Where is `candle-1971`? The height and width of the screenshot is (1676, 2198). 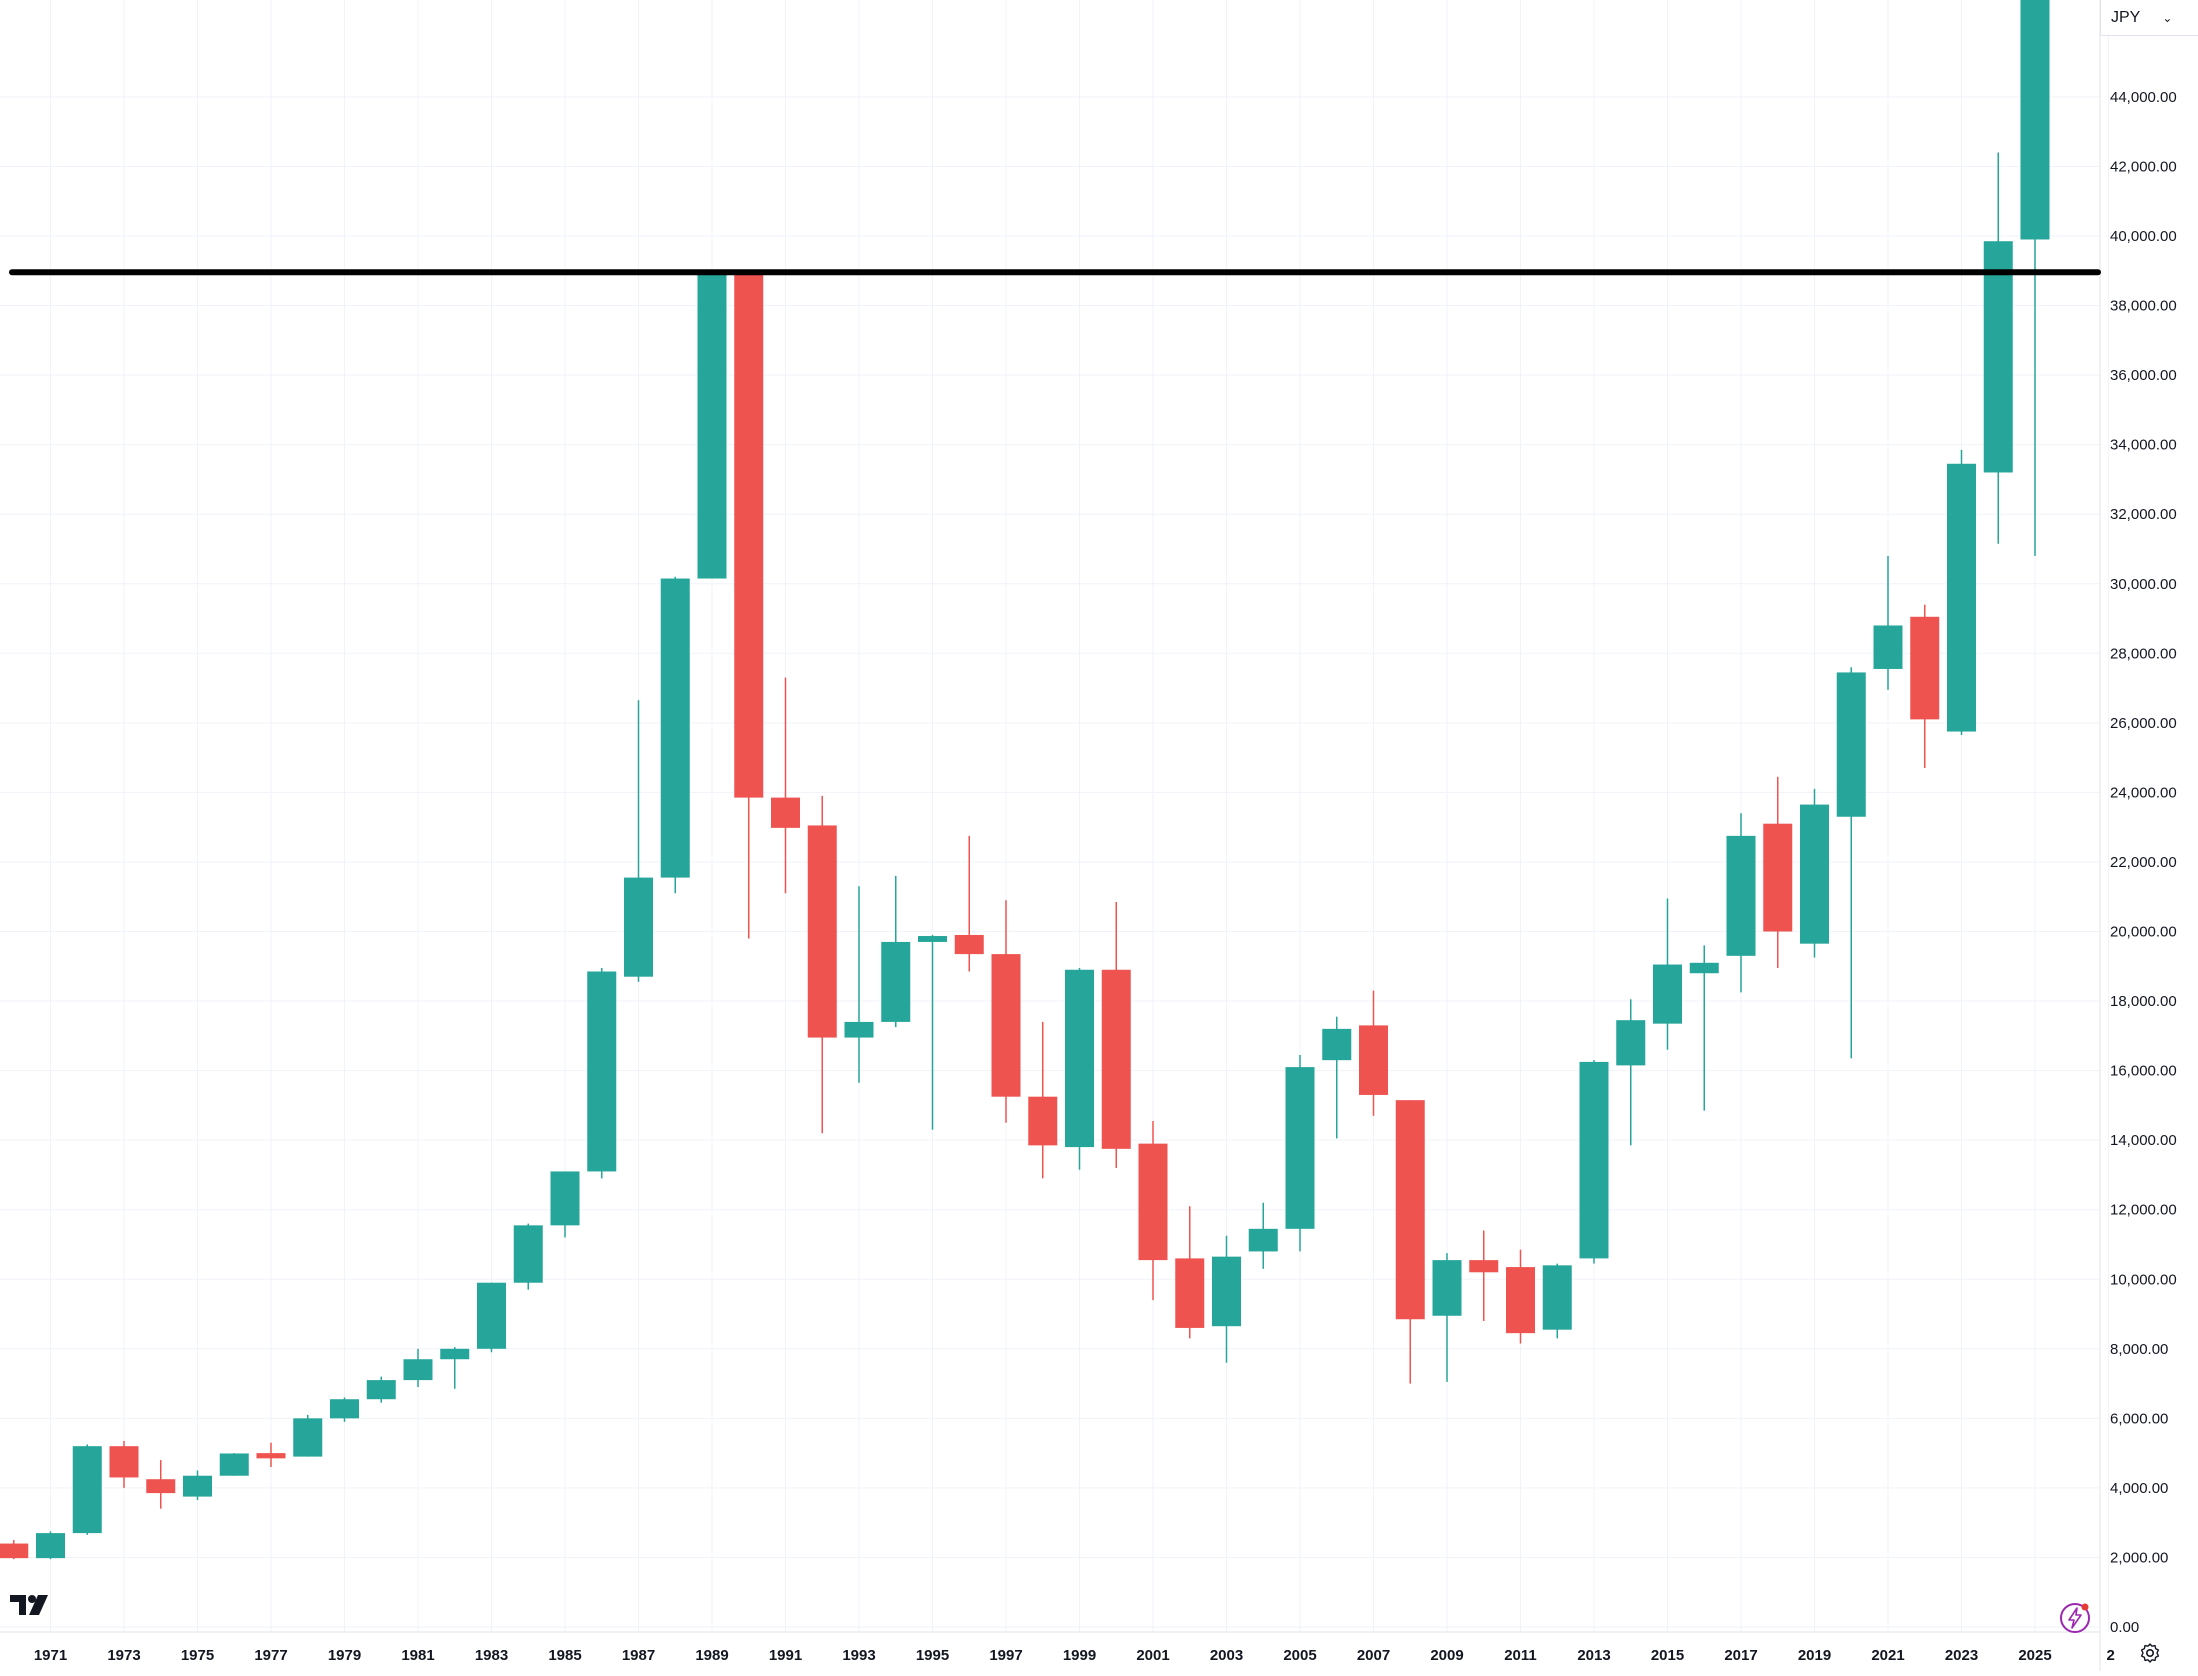 candle-1971 is located at coordinates (50, 1545).